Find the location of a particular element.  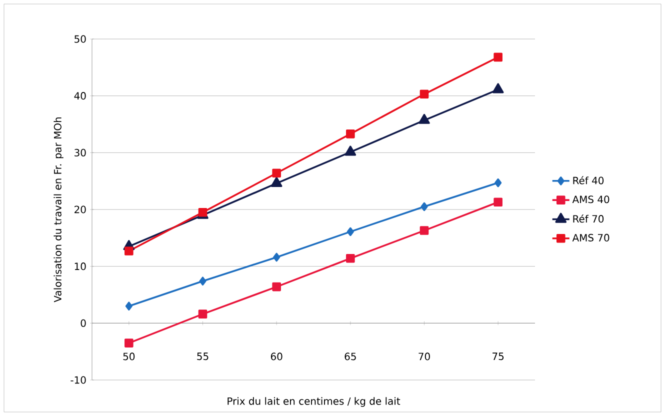

y-tick-label: 0 is located at coordinates (83, 323).